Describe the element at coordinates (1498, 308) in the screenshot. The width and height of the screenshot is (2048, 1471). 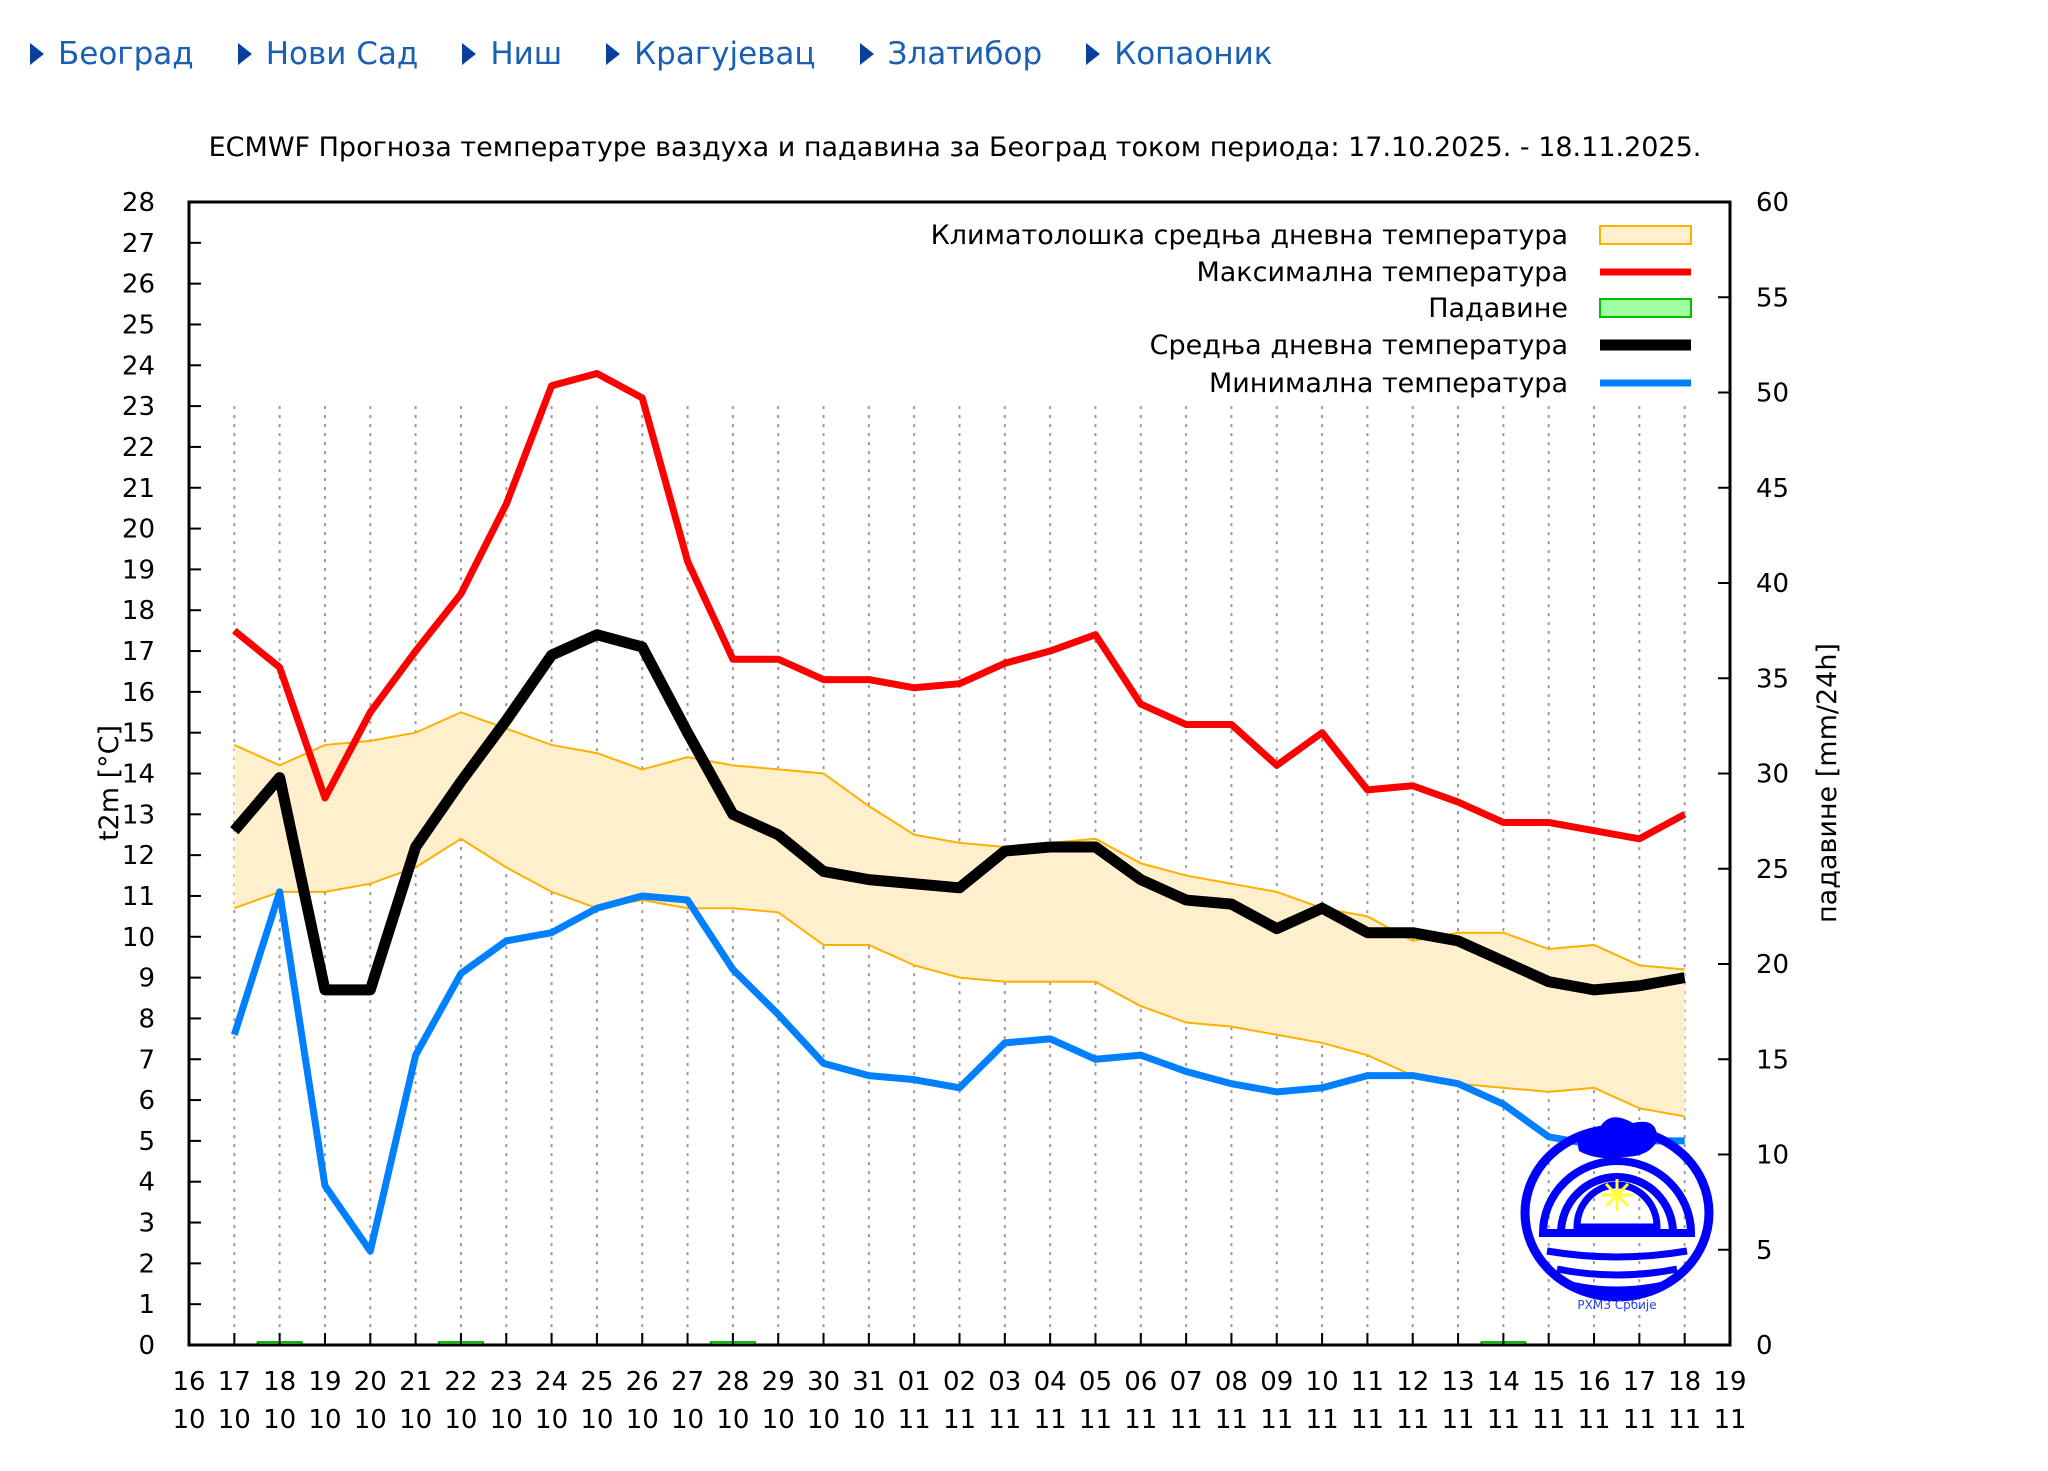
I see `legend-label-precip: Падавине` at that location.